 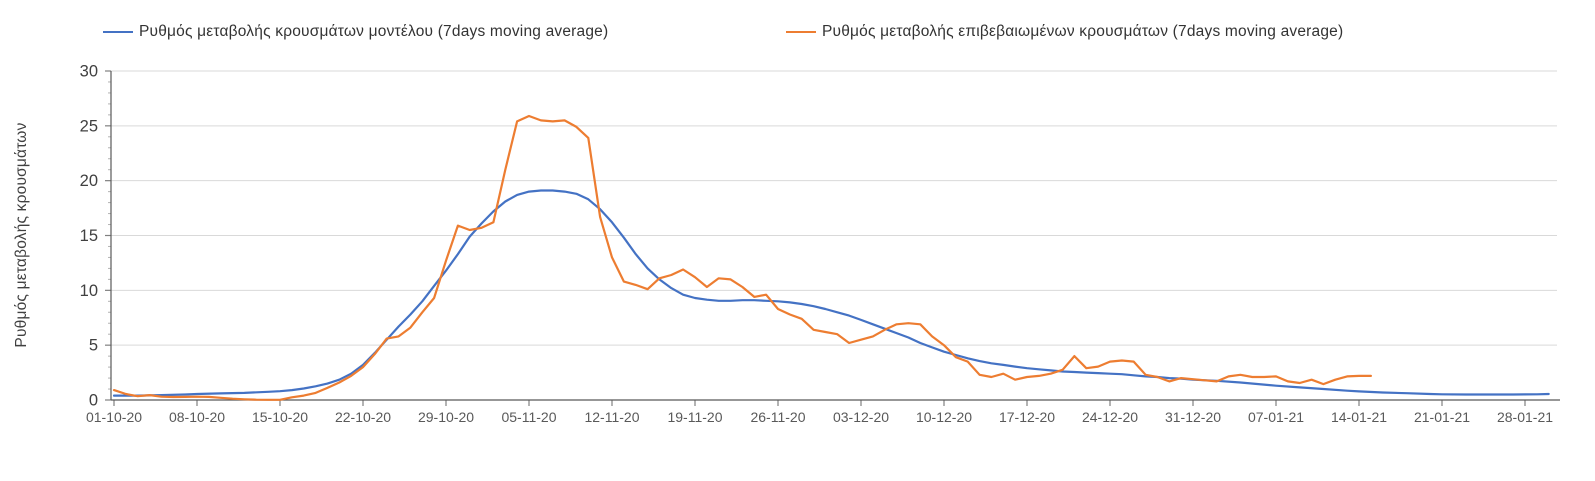 What do you see at coordinates (1027, 417) in the screenshot?
I see `x-tick-label: 17-12-20` at bounding box center [1027, 417].